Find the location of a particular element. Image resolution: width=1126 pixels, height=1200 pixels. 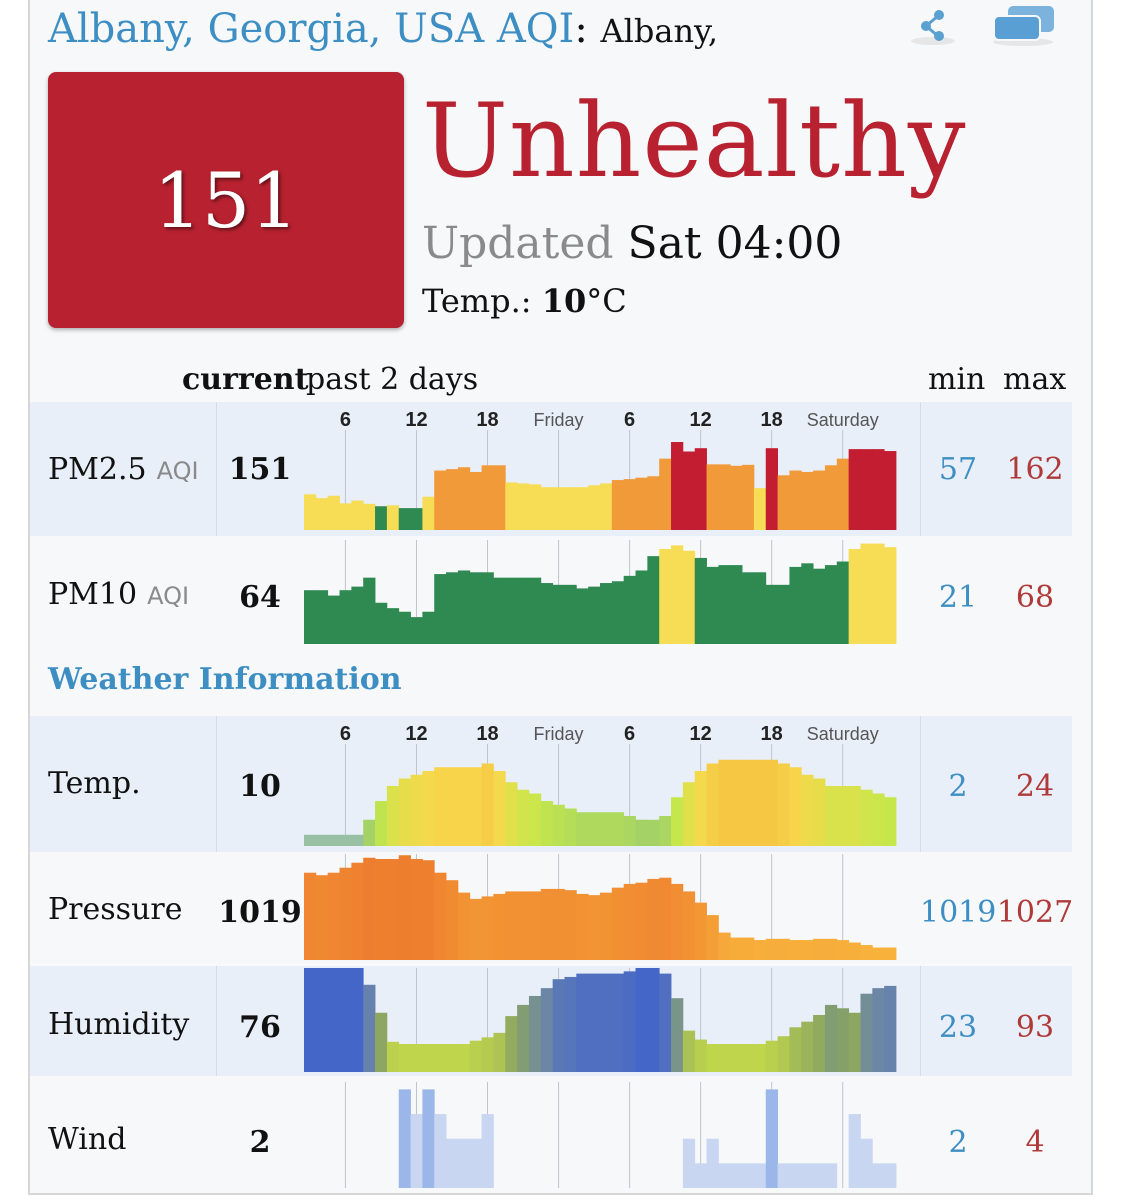

pm25-max: 162 is located at coordinates (1035, 469).